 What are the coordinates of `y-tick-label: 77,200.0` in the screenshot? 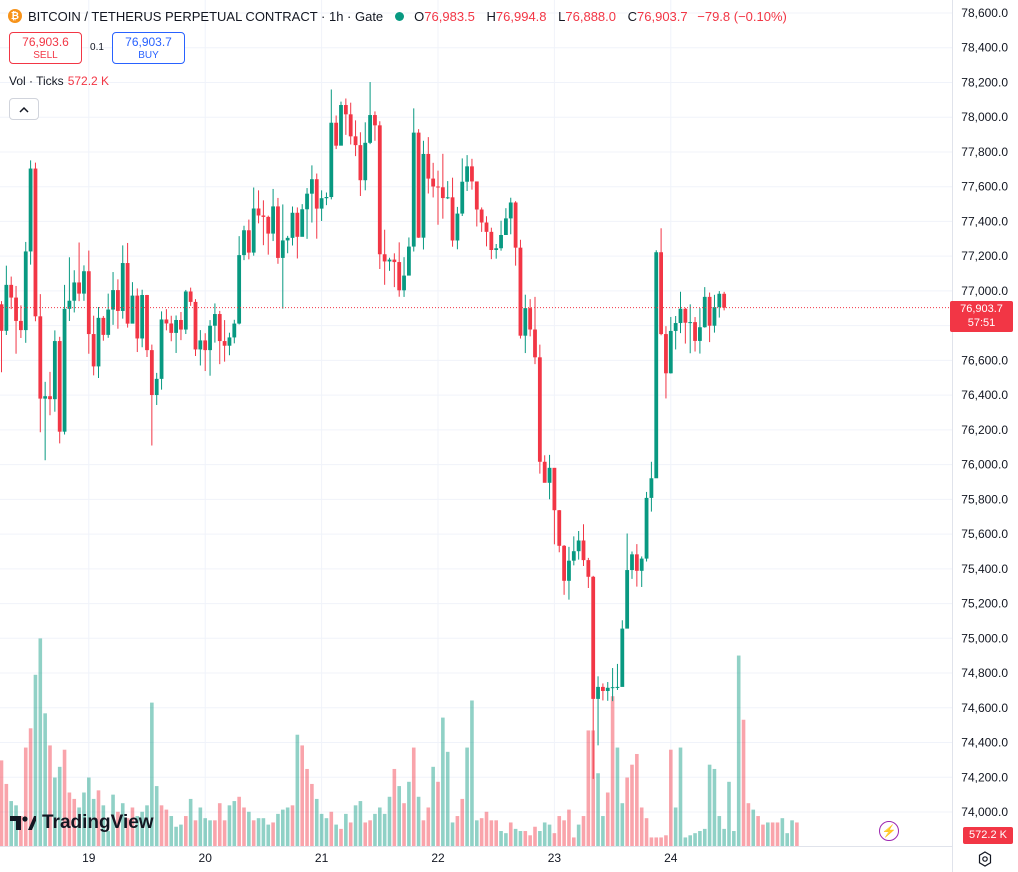 It's located at (984, 256).